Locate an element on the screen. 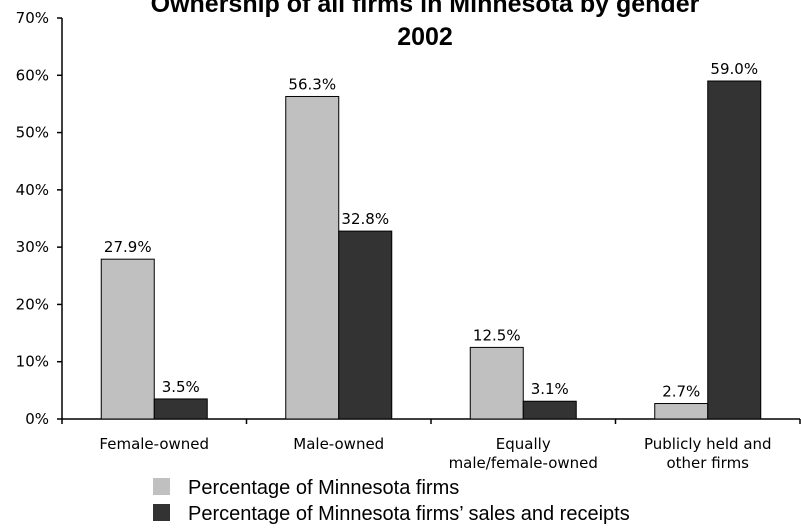 The image size is (801, 531). data-label: 12.5% is located at coordinates (497, 335).